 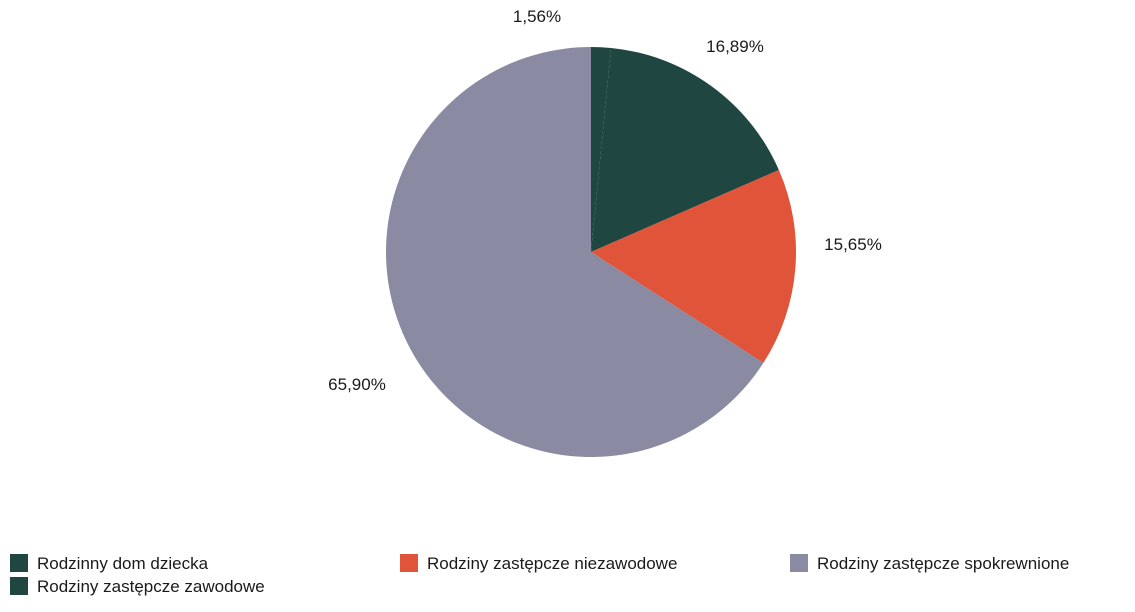 What do you see at coordinates (151, 586) in the screenshot?
I see `legend-label: Rodziny zastępcze zawodowe` at bounding box center [151, 586].